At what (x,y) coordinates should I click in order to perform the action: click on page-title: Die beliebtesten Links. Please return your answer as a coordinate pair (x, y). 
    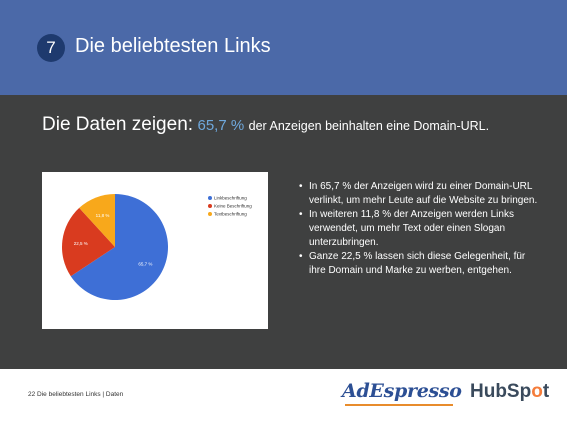
    Looking at the image, I should click on (173, 46).